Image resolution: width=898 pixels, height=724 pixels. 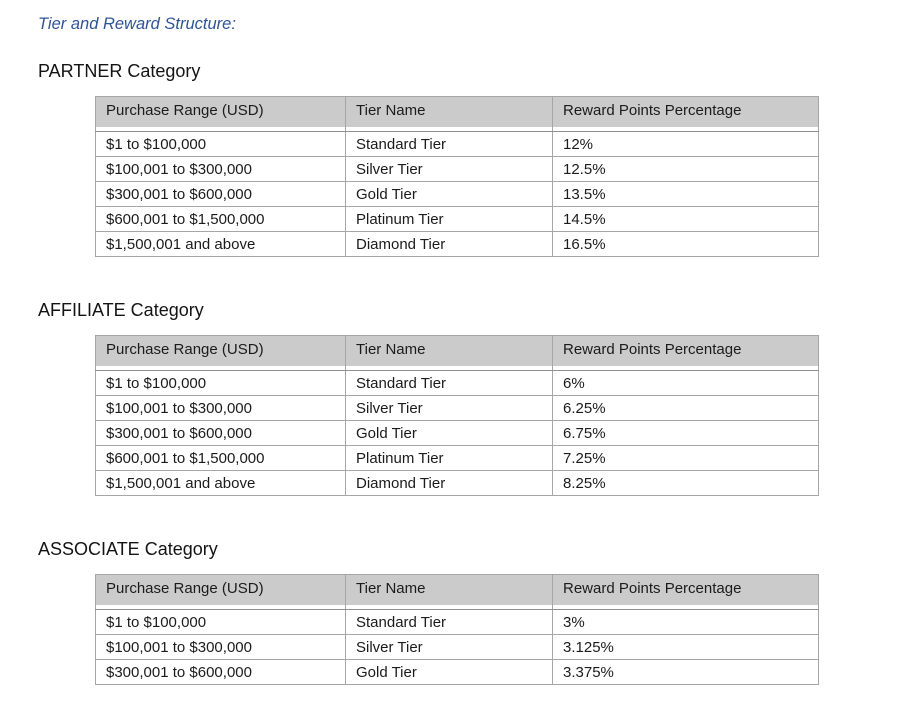 I want to click on table-row: $300,001 to $600,000 Gold Tier 13.5%, so click(x=457, y=194).